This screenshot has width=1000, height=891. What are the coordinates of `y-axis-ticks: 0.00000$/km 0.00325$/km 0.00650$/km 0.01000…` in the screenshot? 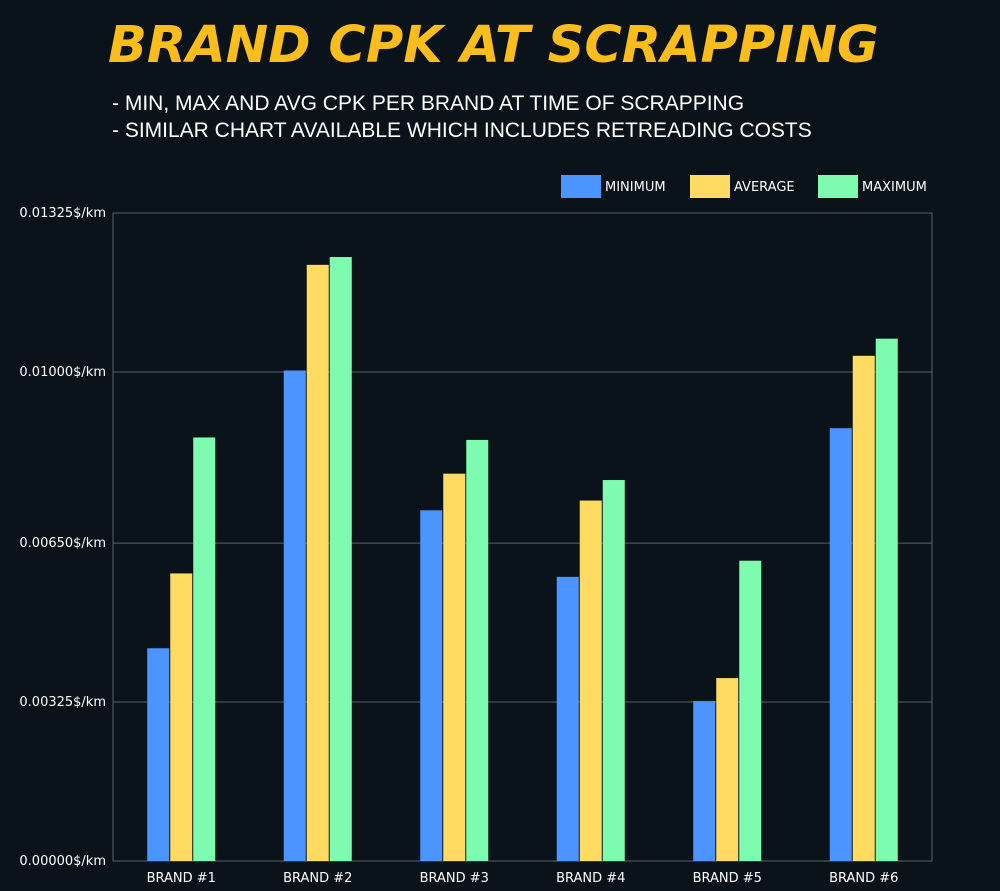 It's located at (62, 537).